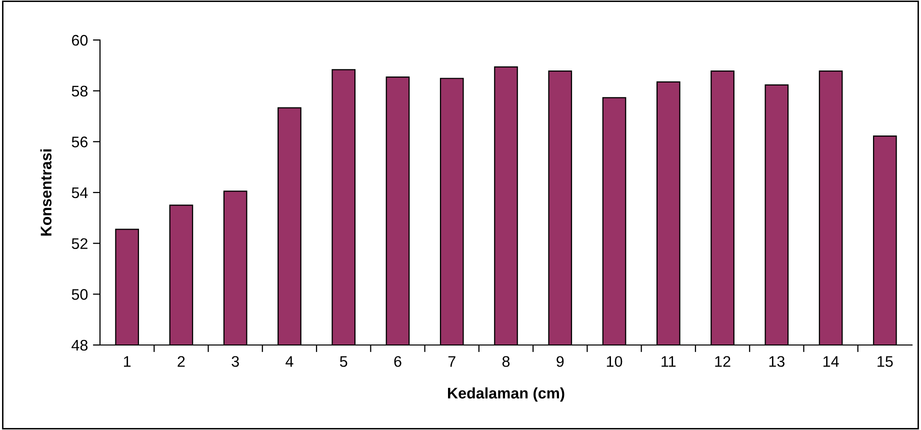 The height and width of the screenshot is (430, 921). I want to click on x-tick-label: 3, so click(235, 361).